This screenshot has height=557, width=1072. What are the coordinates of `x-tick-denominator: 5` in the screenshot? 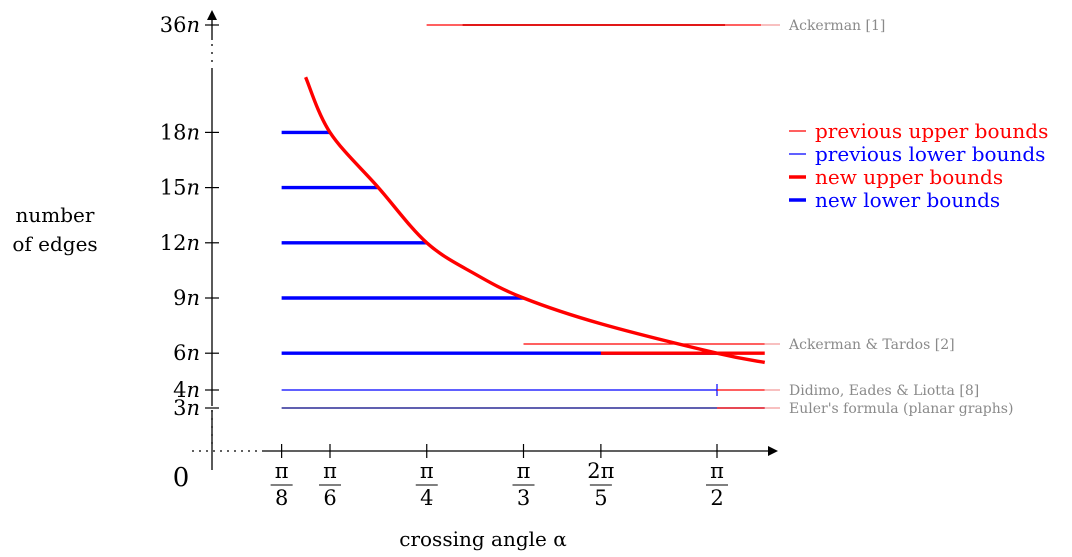 It's located at (600, 498).